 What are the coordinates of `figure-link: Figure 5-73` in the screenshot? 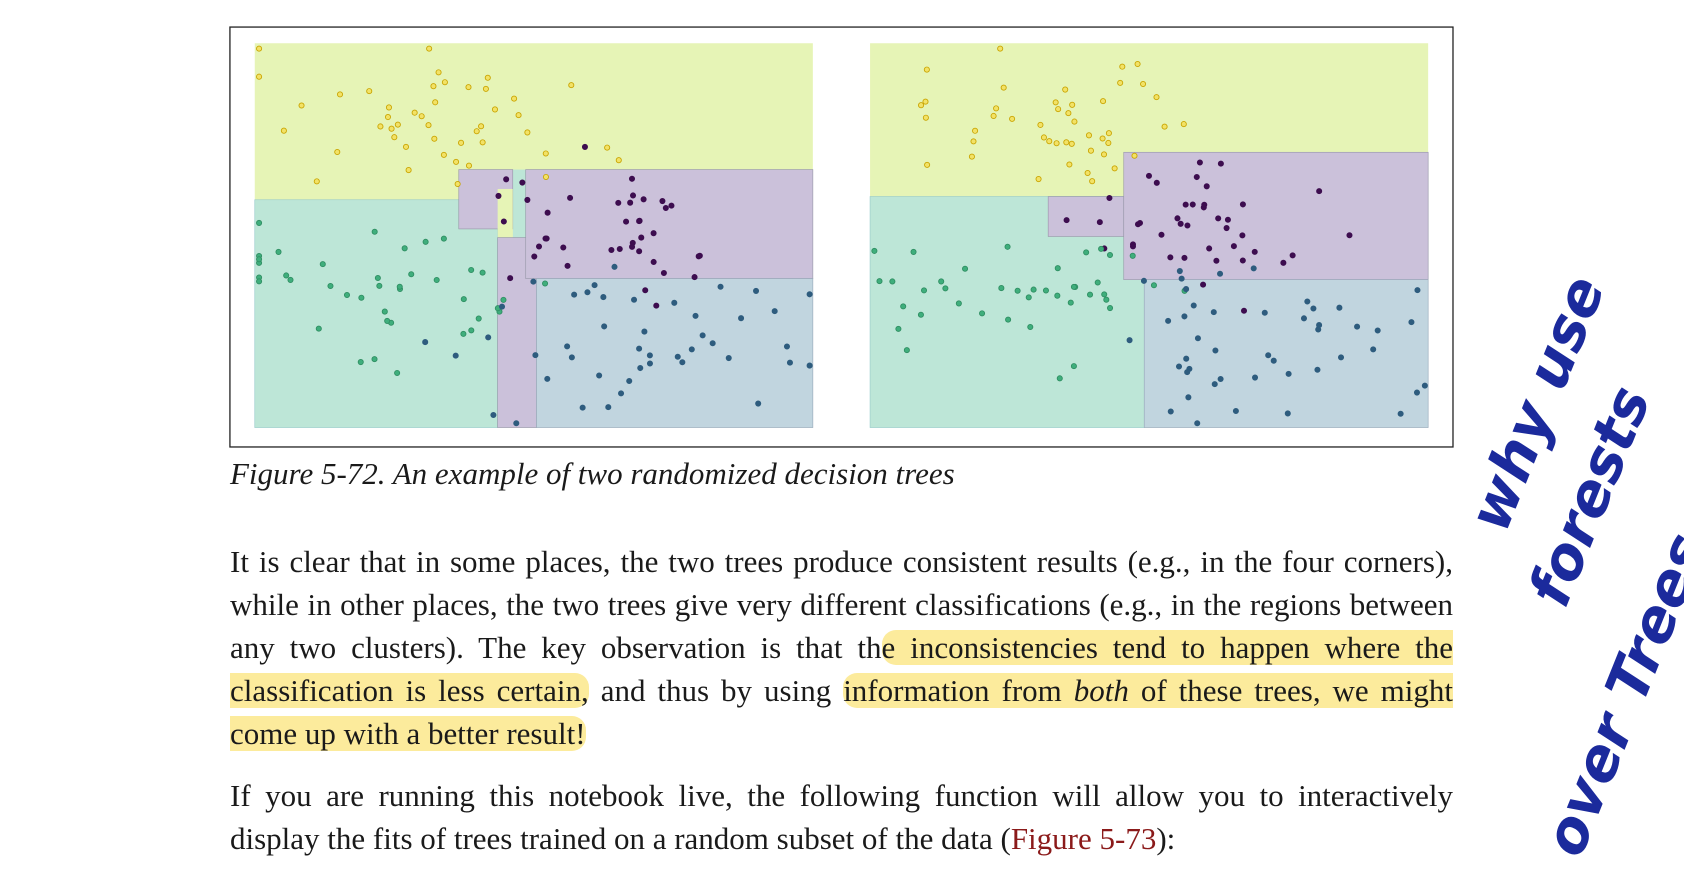 It's located at (1083, 838).